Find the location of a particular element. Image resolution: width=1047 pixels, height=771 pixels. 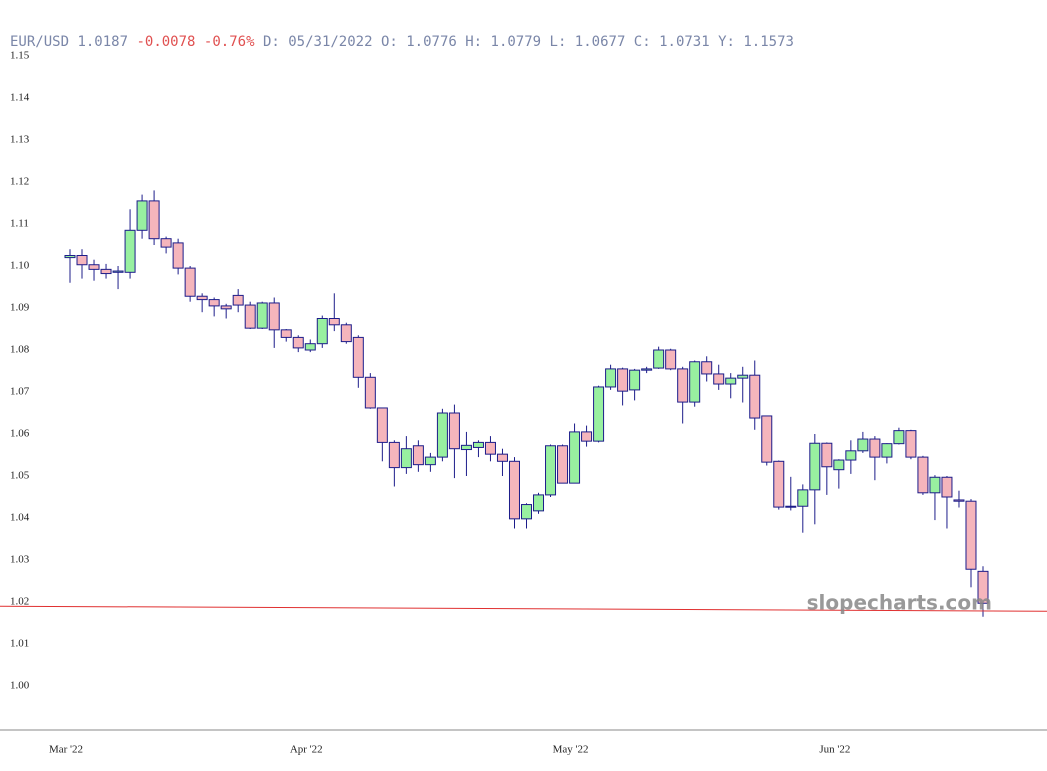

y-tick-label: 1.11 is located at coordinates (19, 224).